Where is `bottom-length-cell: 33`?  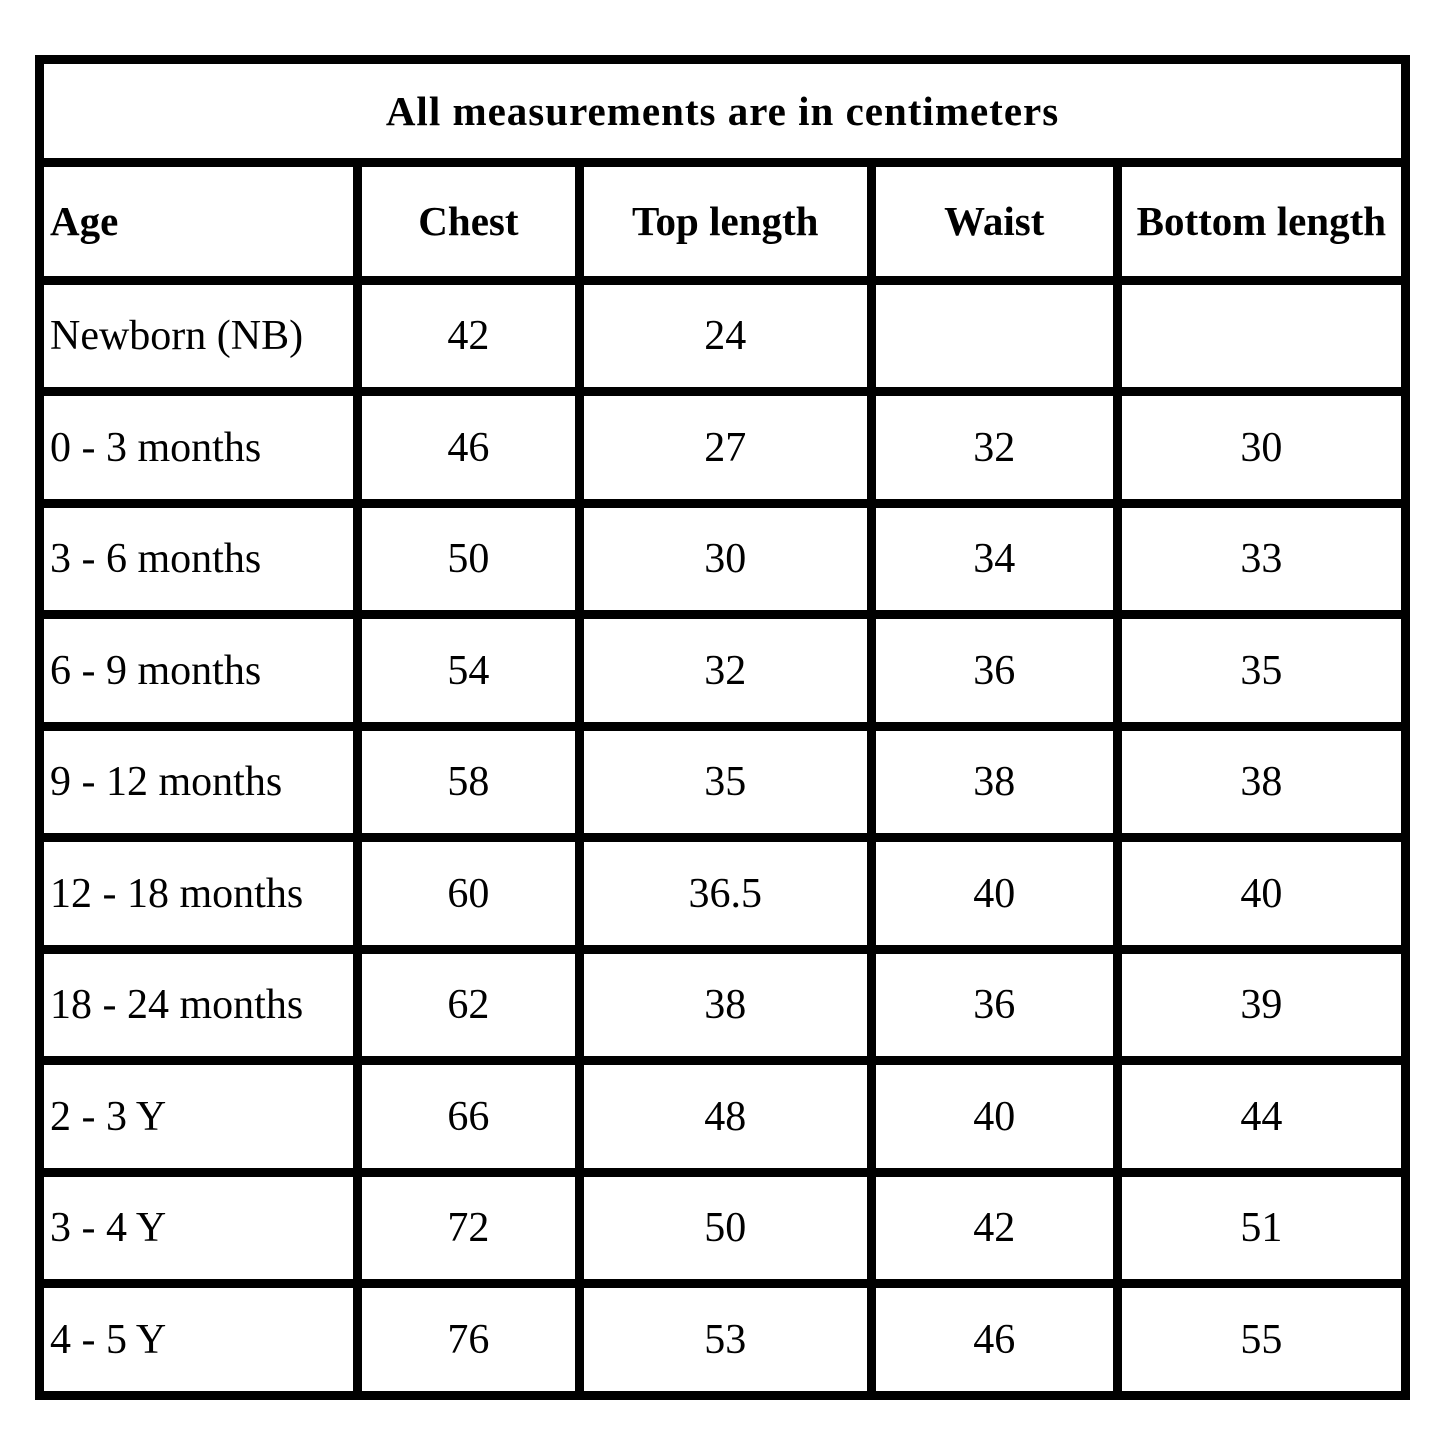
bottom-length-cell: 33 is located at coordinates (1261, 559).